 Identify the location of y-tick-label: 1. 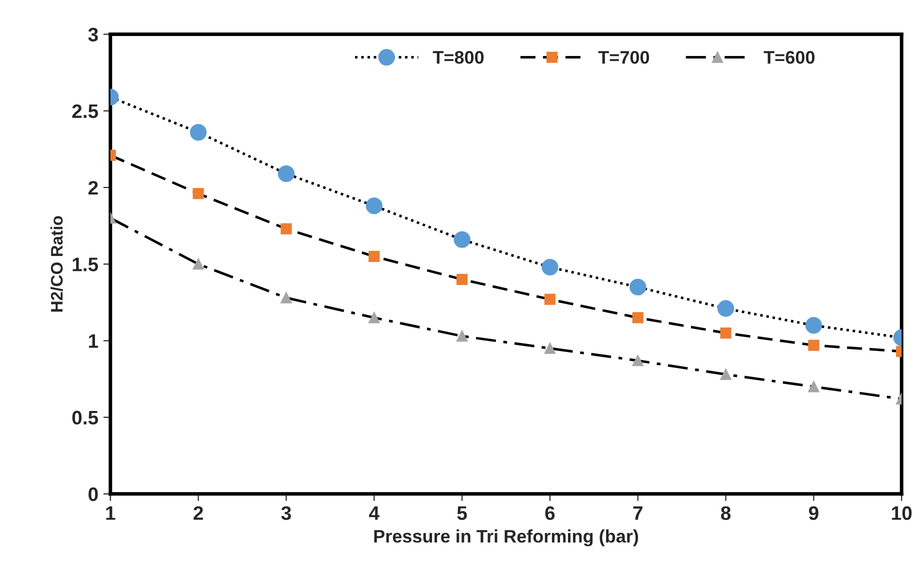
(93, 341).